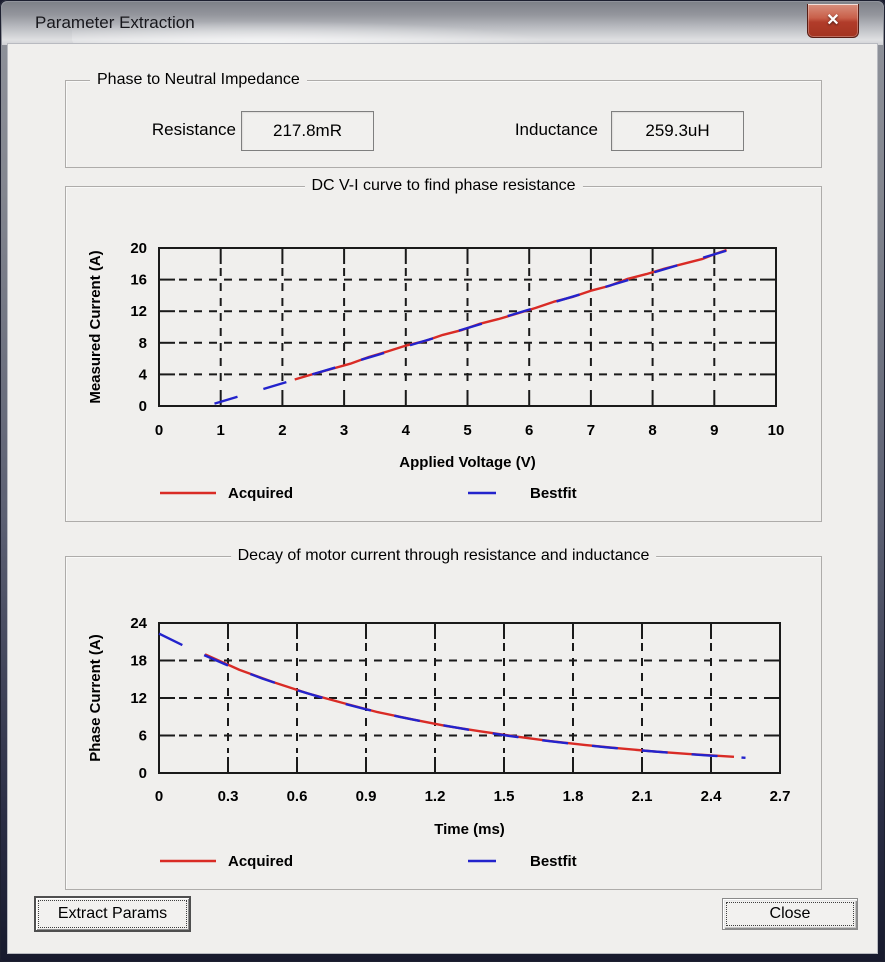 The width and height of the screenshot is (885, 962). I want to click on close-focus-rect: Close, so click(790, 914).